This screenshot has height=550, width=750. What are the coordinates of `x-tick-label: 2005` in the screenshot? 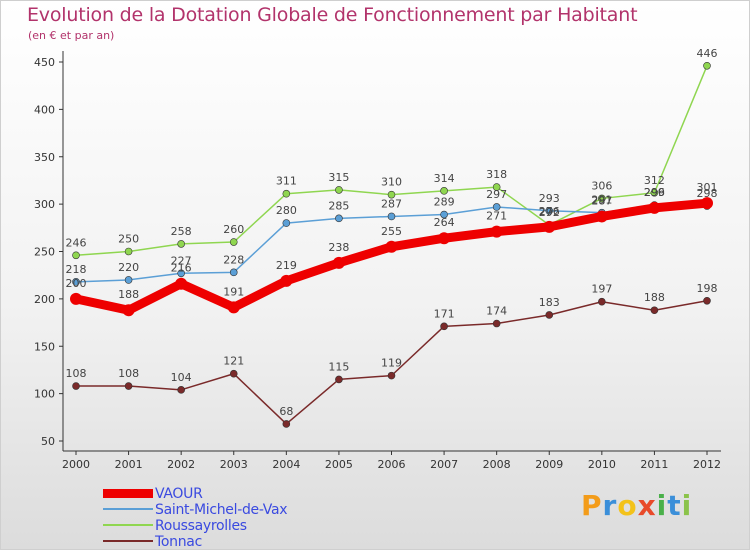 It's located at (339, 464).